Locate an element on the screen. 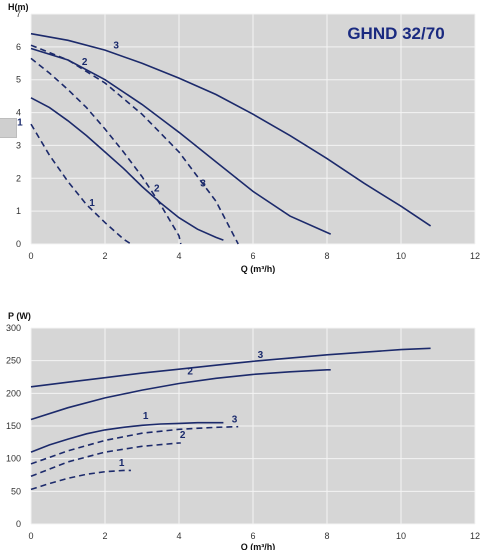 The height and width of the screenshot is (550, 484). y-tick-label: 1 is located at coordinates (18, 211).